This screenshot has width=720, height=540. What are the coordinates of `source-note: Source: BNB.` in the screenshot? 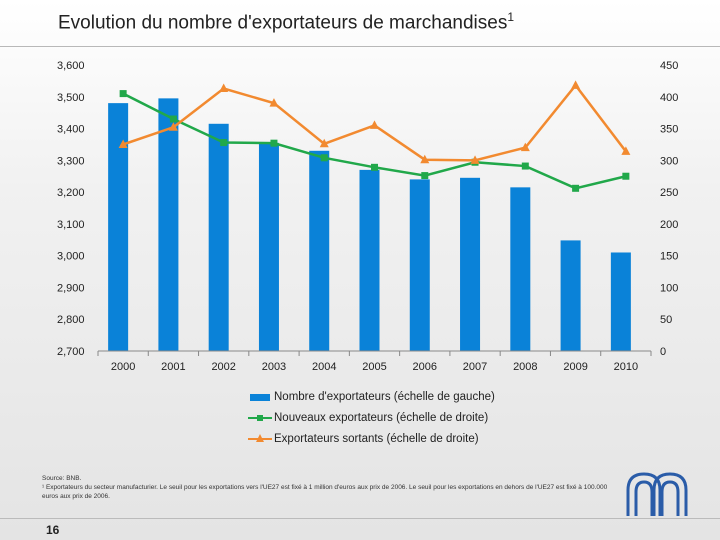 It's located at (62, 478).